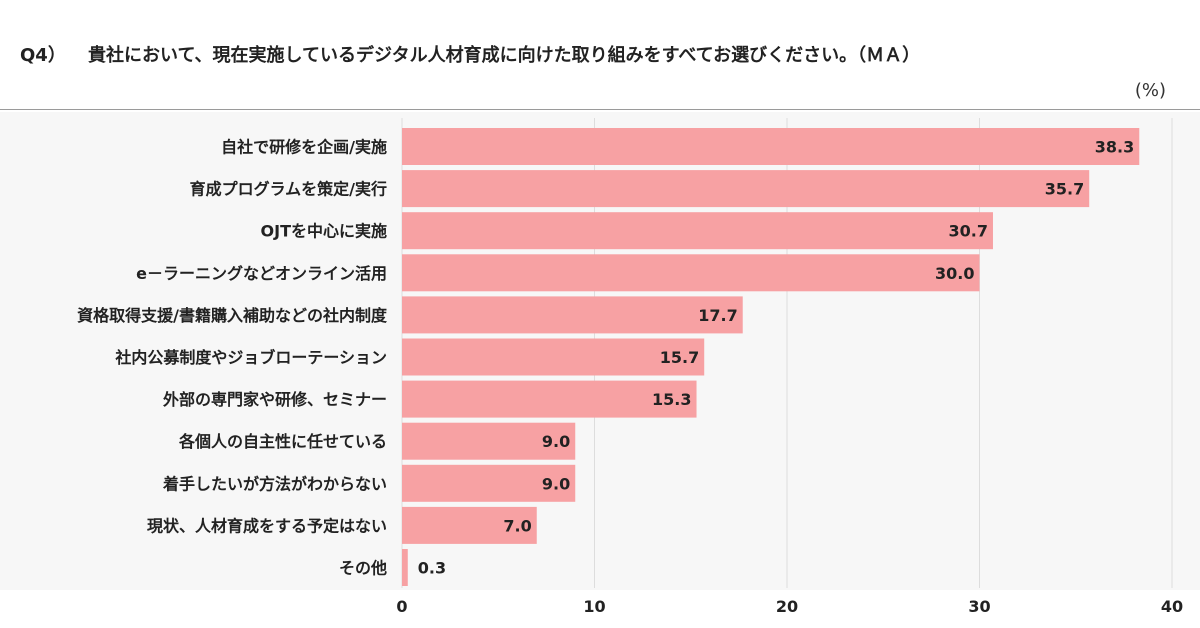 This screenshot has height=628, width=1200. I want to click on bar-value-label: 0.3, so click(432, 568).